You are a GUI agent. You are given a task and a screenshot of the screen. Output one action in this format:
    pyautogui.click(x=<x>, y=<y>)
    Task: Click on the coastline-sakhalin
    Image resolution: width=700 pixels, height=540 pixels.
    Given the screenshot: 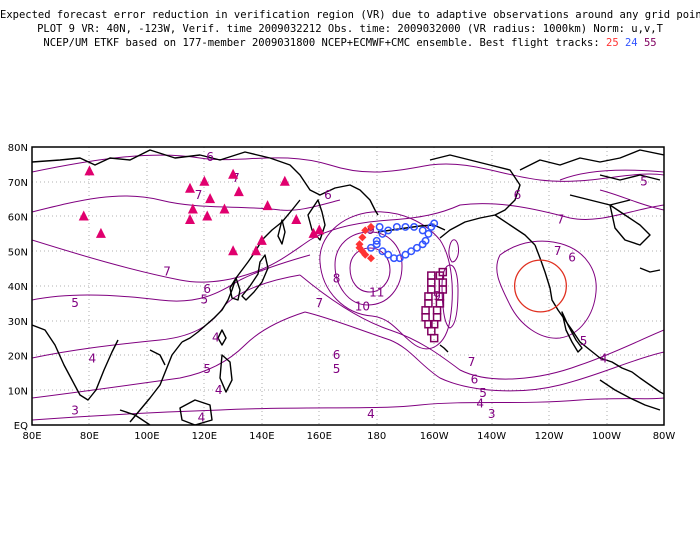 What is the action you would take?
    pyautogui.click(x=281, y=232)
    